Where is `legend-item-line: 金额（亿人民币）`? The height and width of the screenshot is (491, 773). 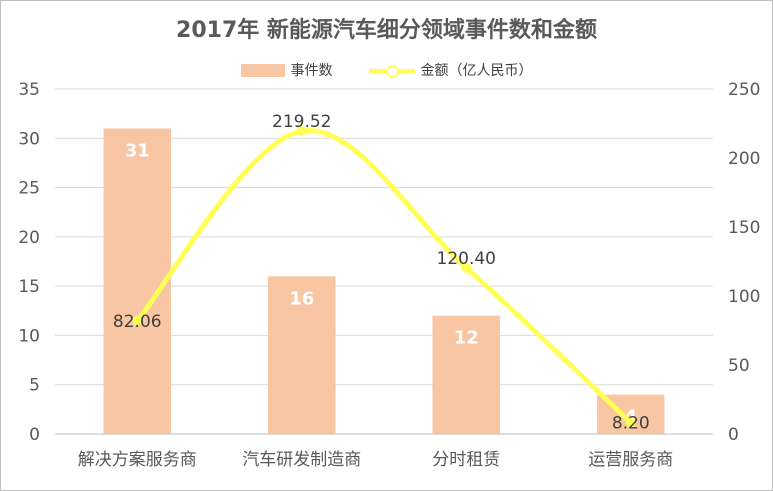 legend-item-line: 金额（亿人民币） is located at coordinates (450, 70).